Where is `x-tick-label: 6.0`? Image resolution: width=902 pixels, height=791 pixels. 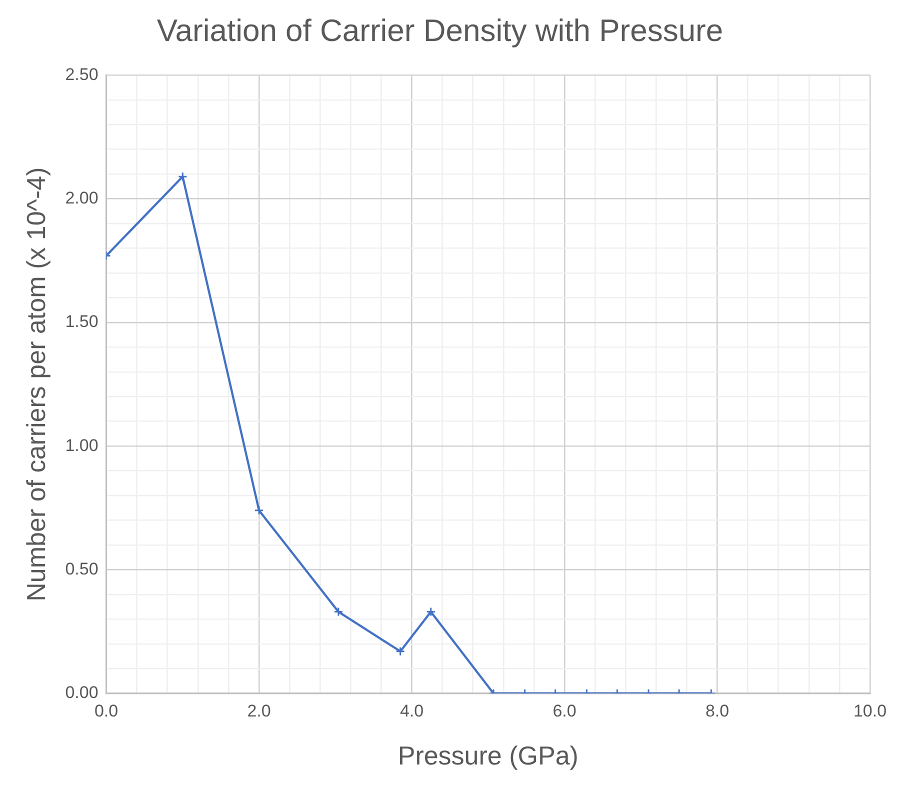
x-tick-label: 6.0 is located at coordinates (564, 710).